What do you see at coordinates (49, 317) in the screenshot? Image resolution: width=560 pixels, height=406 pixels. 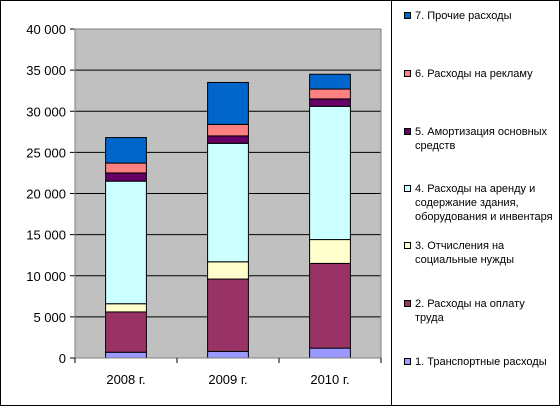 I see `y-tick-label: 5 000` at bounding box center [49, 317].